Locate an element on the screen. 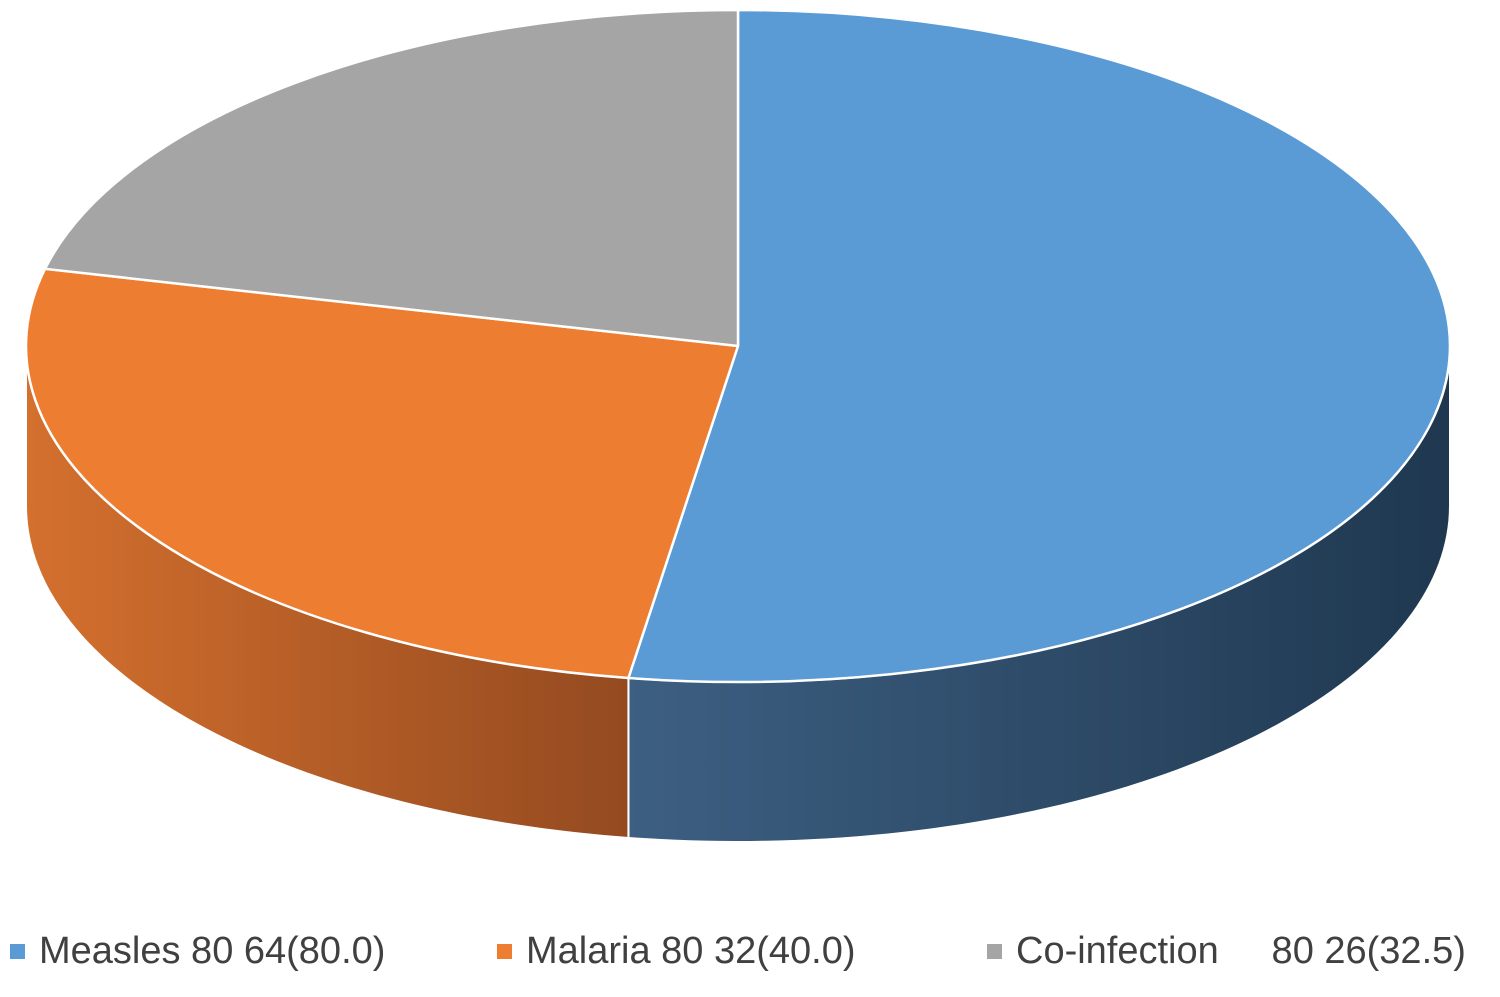 Image resolution: width=1500 pixels, height=997 pixels. legend-label-coinfection: Co-infection 80 26(32.5) is located at coordinates (1241, 951).